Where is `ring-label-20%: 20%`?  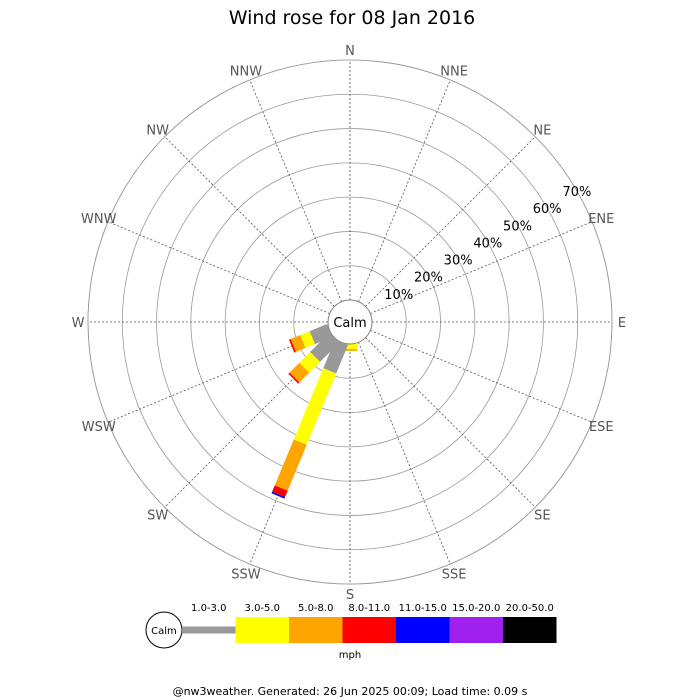
ring-label-20%: 20% is located at coordinates (428, 278).